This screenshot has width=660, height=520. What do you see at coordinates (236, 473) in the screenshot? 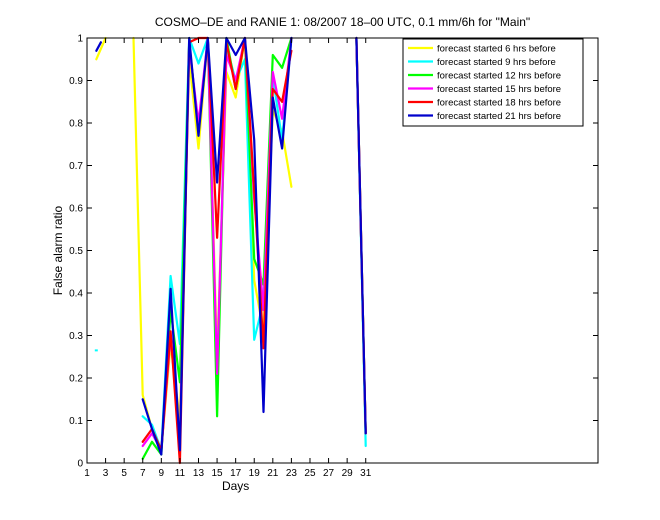
I see `x-tick-label: 17` at bounding box center [236, 473].